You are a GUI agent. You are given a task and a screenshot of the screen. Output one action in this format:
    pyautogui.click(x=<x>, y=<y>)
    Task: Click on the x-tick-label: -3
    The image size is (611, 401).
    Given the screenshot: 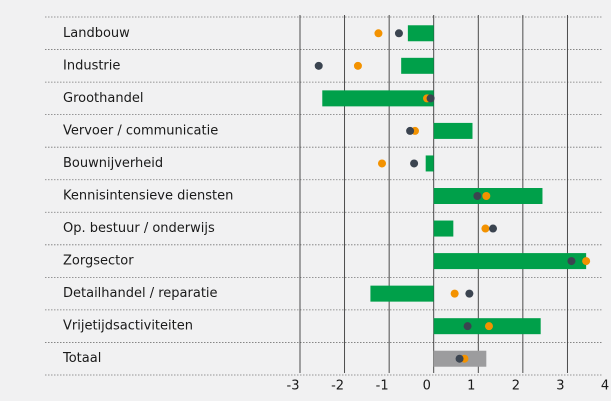 What is the action you would take?
    pyautogui.click(x=293, y=386)
    